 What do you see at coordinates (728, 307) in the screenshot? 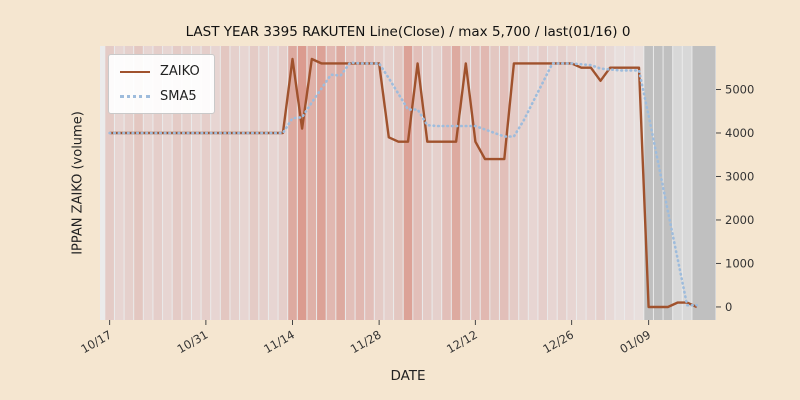
I see `y-tick-label: 0` at bounding box center [728, 307].